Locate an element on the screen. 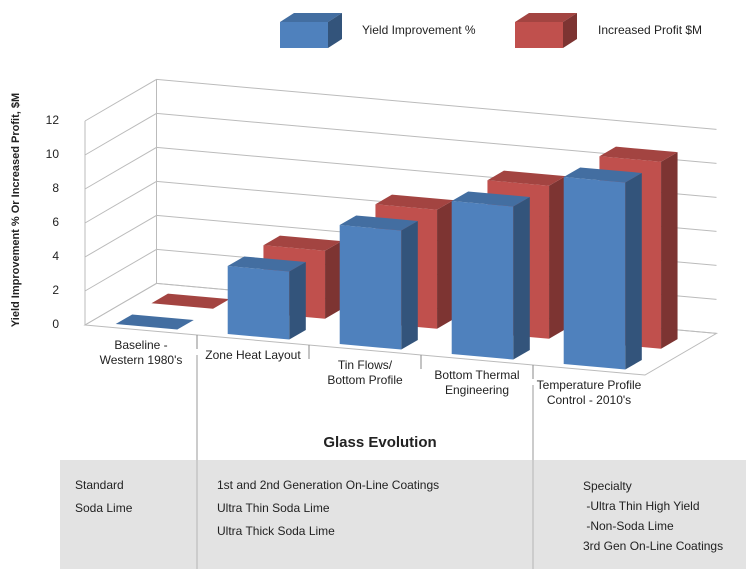  y-tick-label: 8 is located at coordinates (55, 188).